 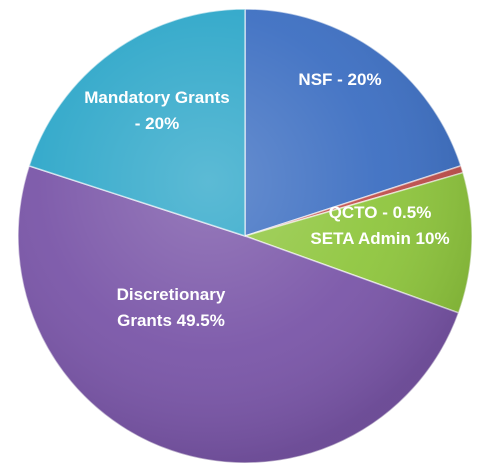 I want to click on slice-label: NSF - 20%, so click(x=339, y=79).